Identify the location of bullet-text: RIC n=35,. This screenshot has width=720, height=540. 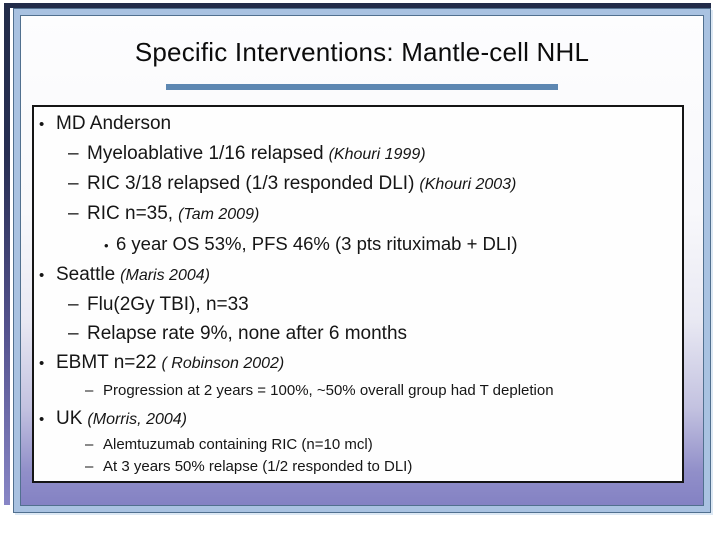
(130, 213).